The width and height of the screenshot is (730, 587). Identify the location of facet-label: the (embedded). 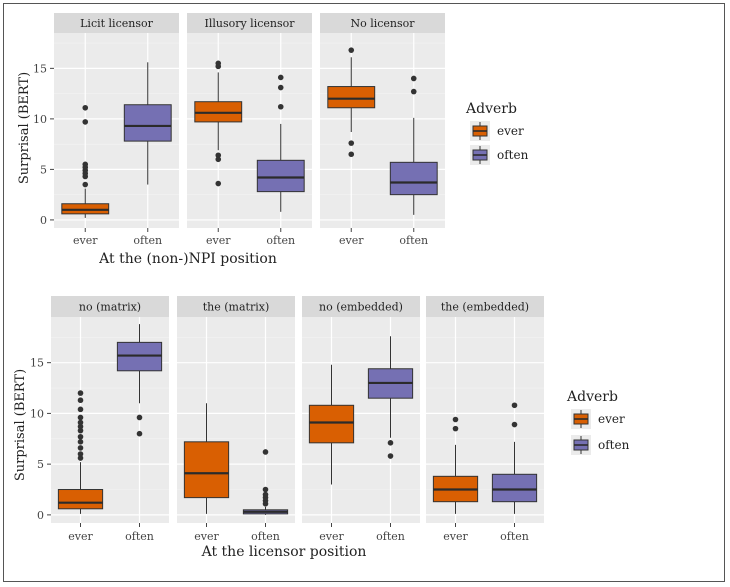
(485, 307).